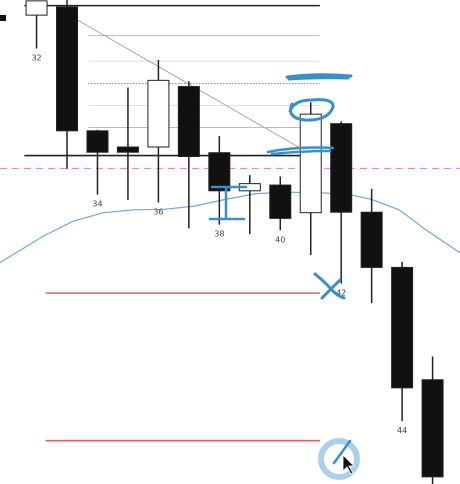 Image resolution: width=460 pixels, height=484 pixels. What do you see at coordinates (3, 18) in the screenshot?
I see `cursor-marker` at bounding box center [3, 18].